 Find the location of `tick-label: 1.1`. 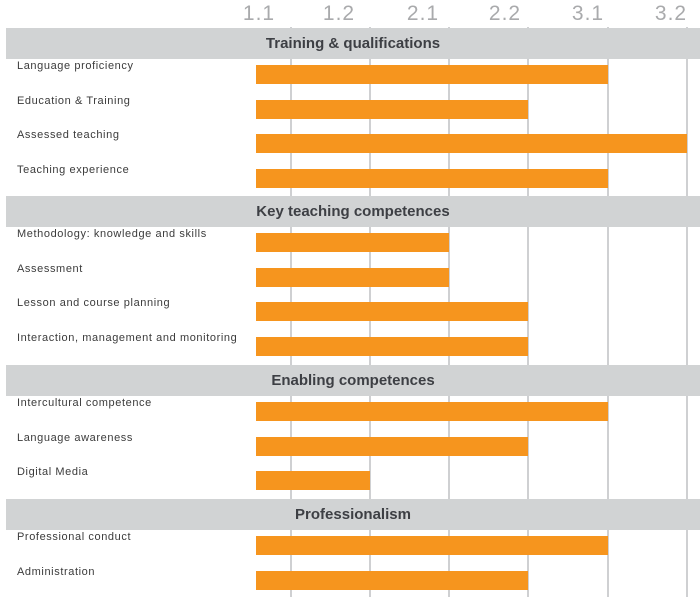

tick-label: 1.1 is located at coordinates (259, 13).